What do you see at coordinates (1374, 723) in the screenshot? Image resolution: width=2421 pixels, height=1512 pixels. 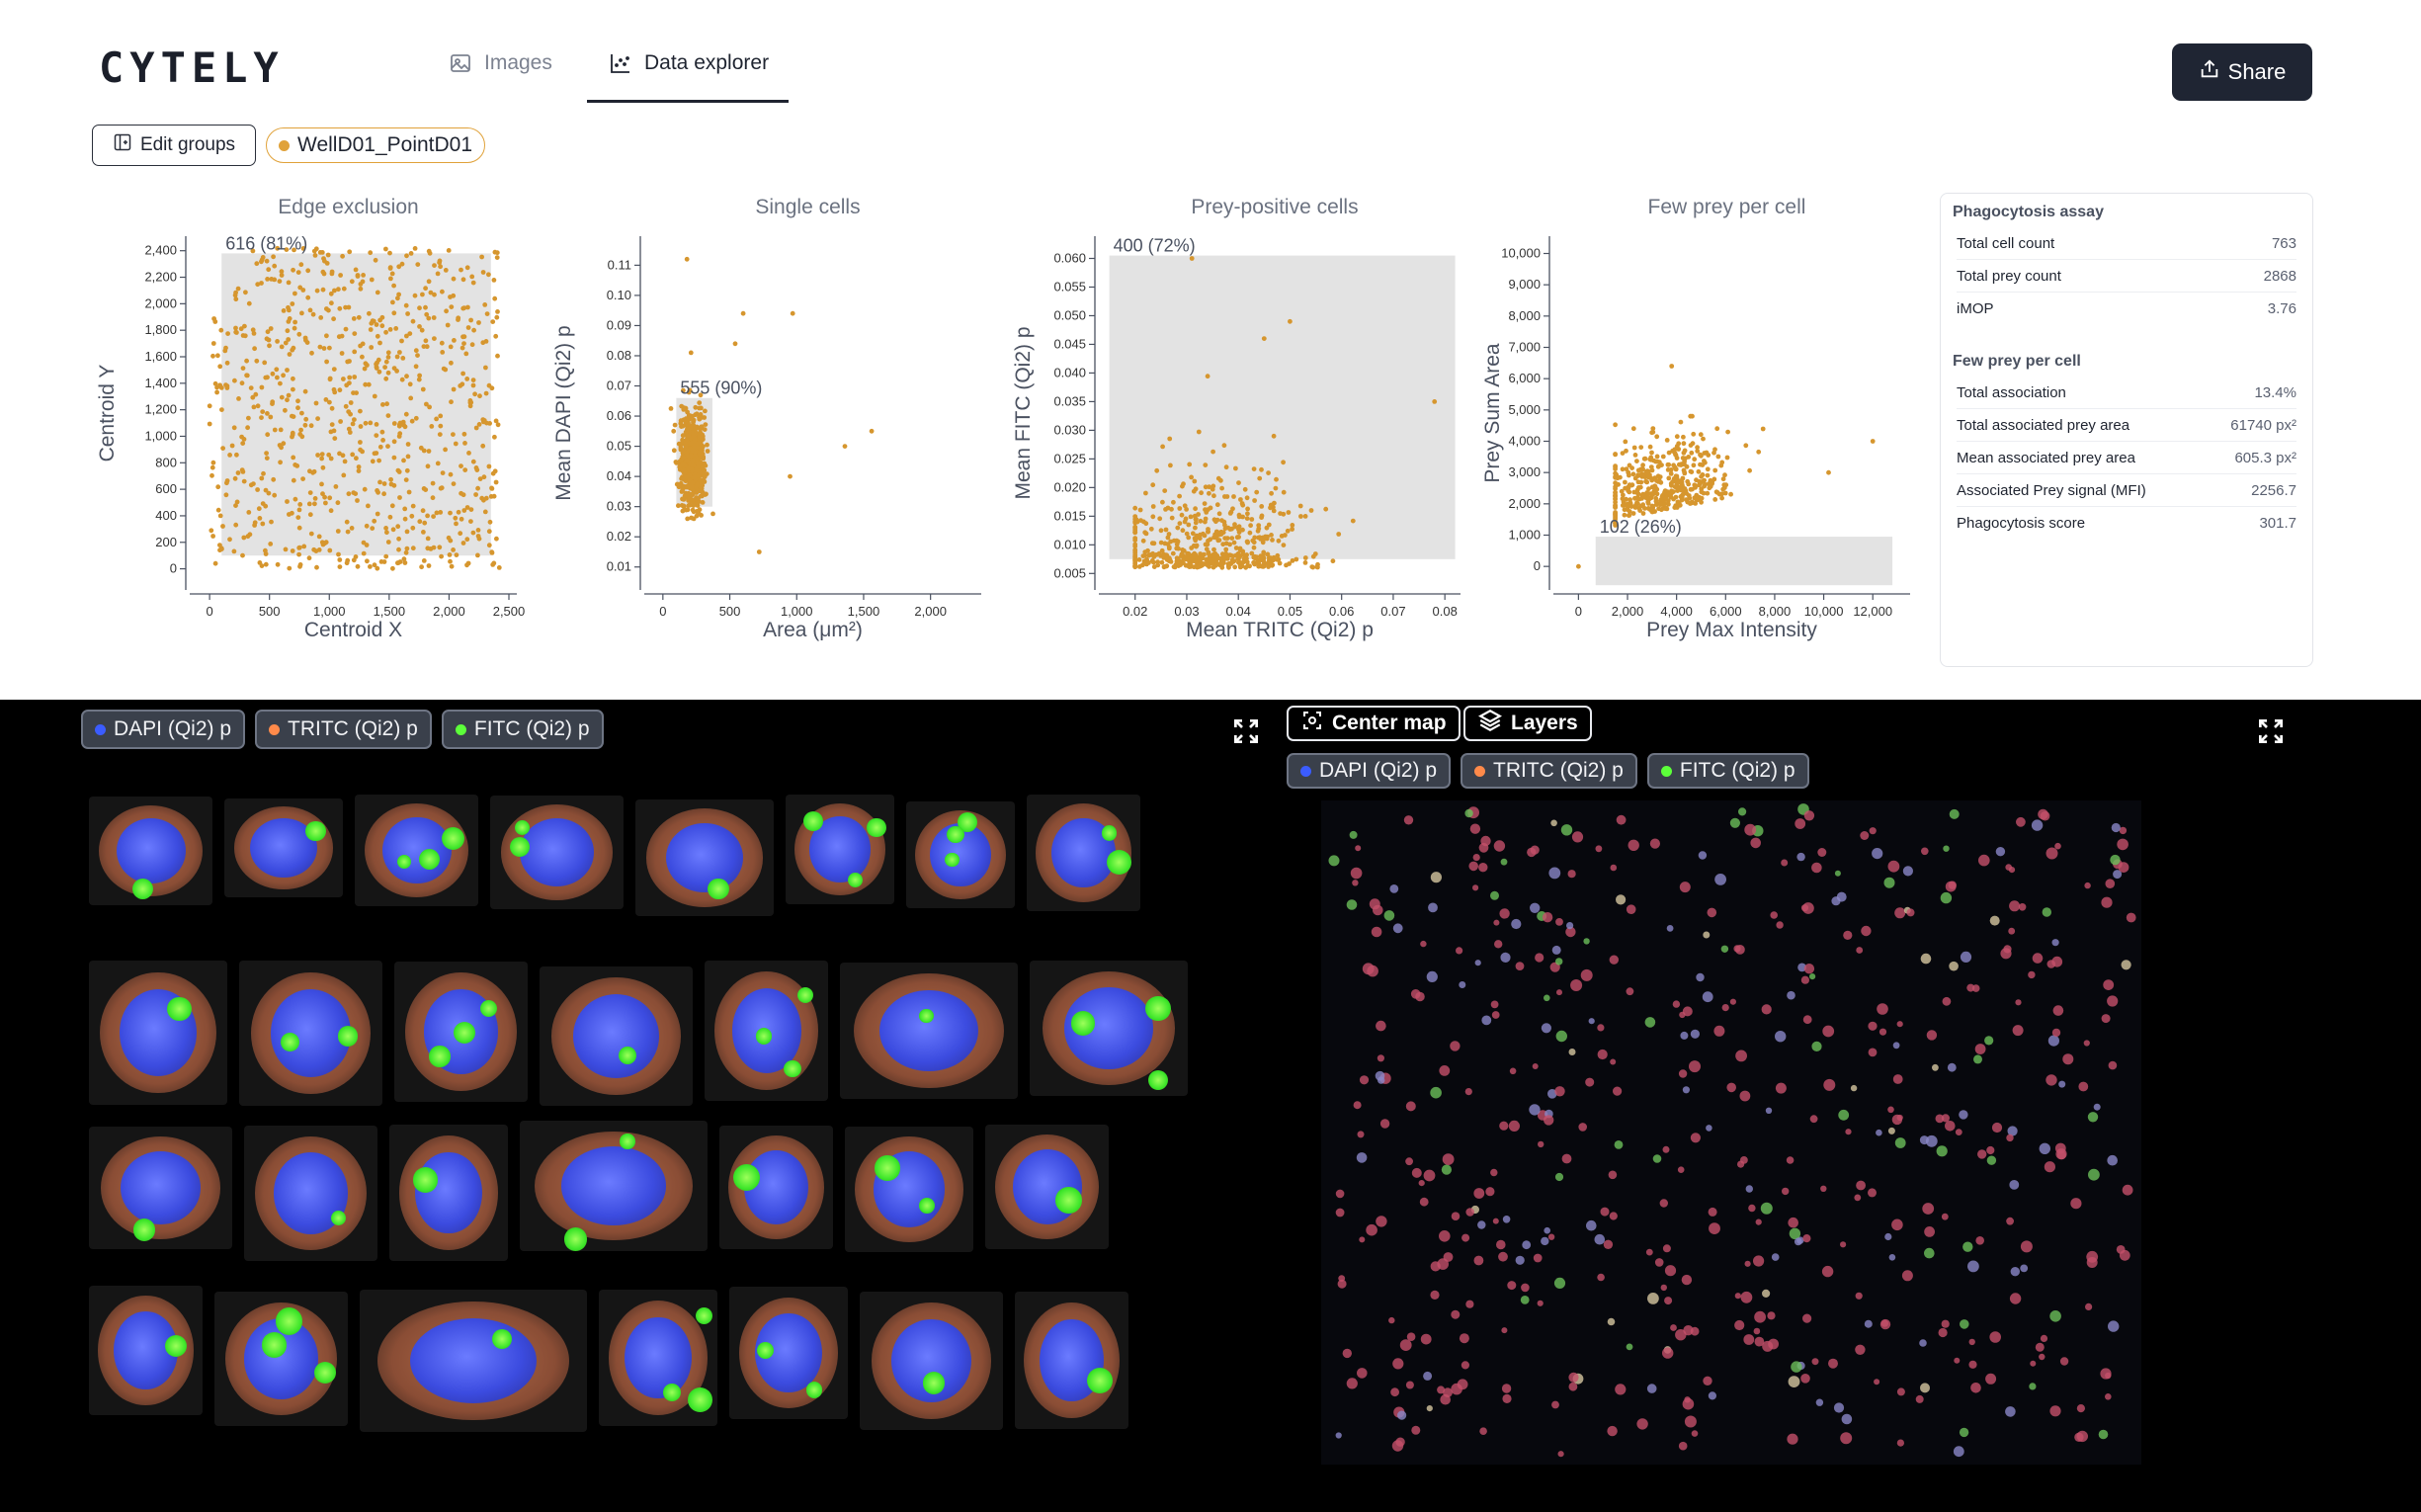 I see `center-map-button: Center map` at bounding box center [1374, 723].